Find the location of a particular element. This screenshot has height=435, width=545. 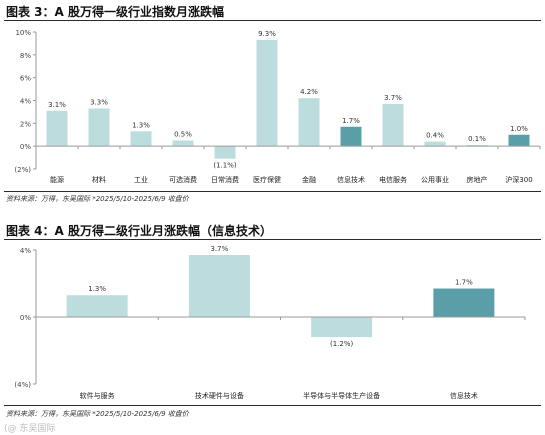

chart2-y-tick-label: (4%) is located at coordinates (22, 385).